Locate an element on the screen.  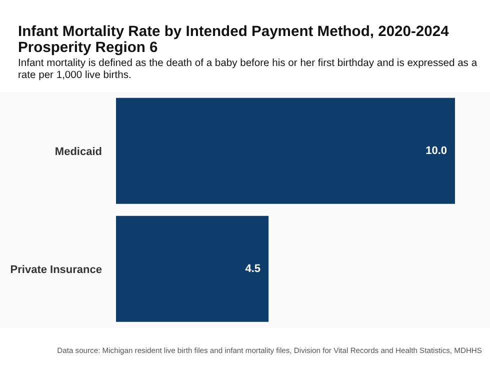
data-label: 10.0 is located at coordinates (436, 150).